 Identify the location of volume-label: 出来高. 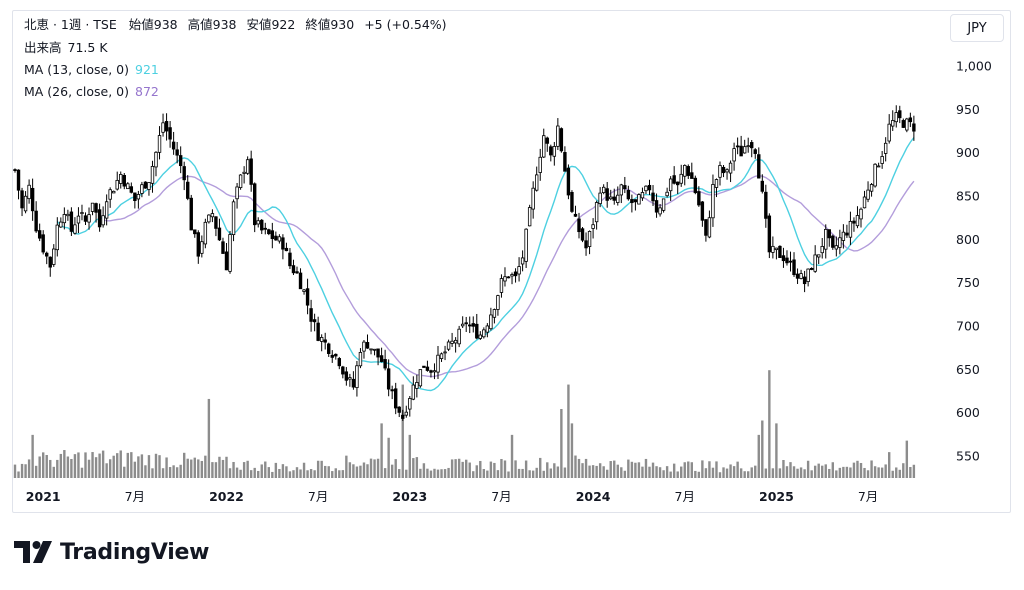
(43, 47).